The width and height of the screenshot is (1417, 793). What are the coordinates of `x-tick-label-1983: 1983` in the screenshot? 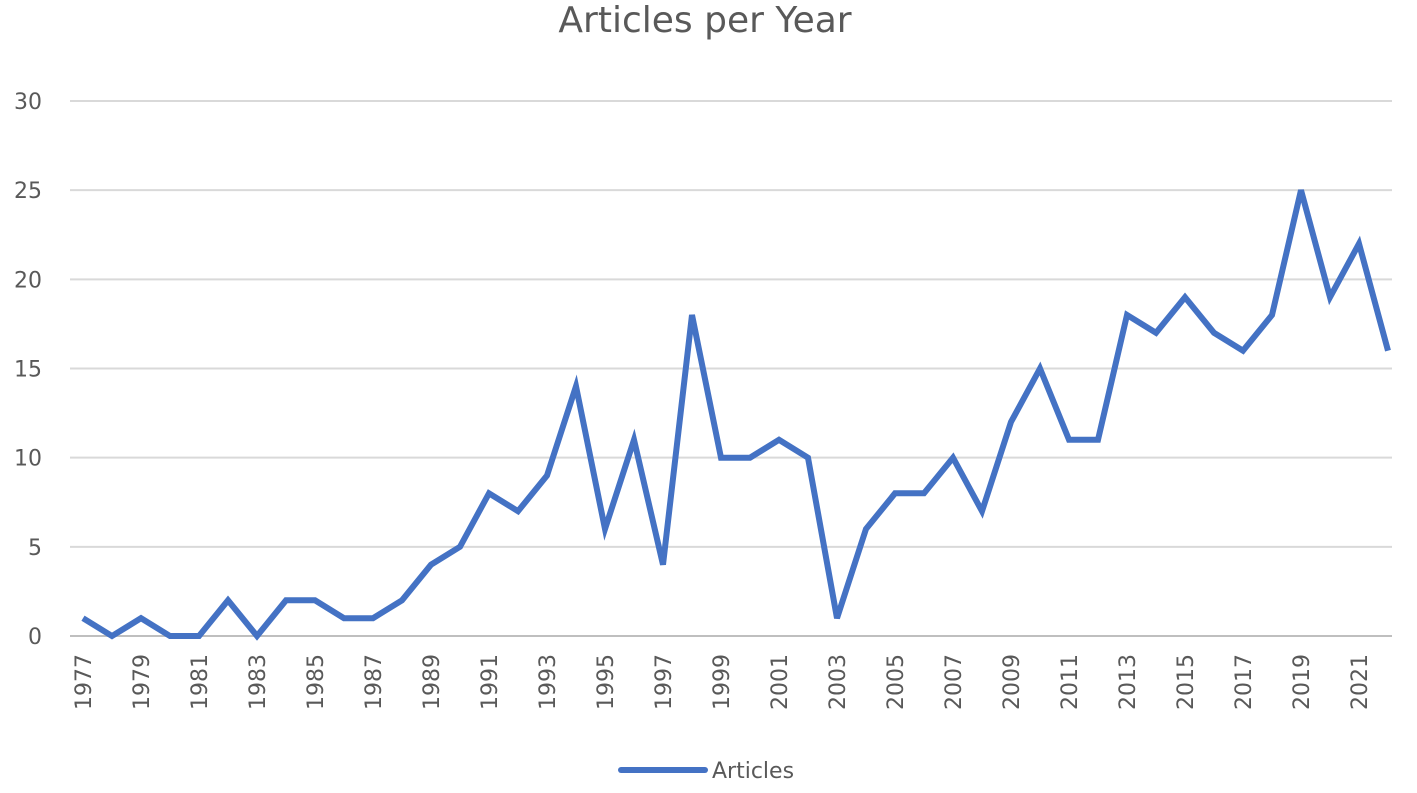 It's located at (258, 682).